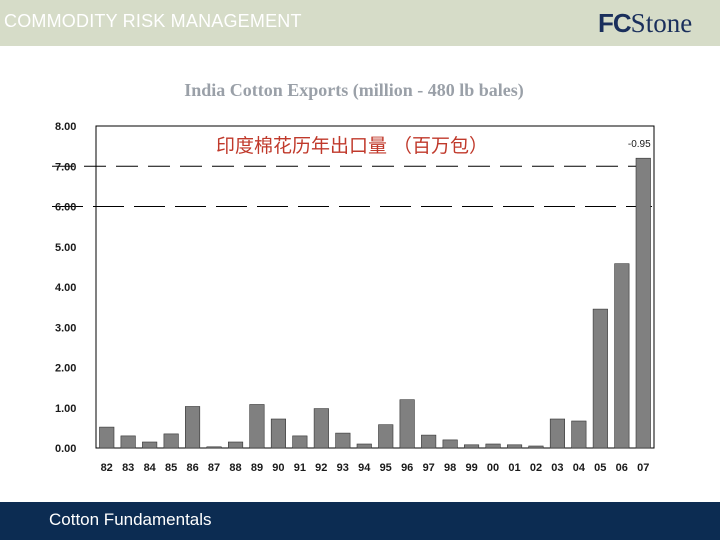 This screenshot has width=720, height=540. I want to click on y-tick-label: 8.00, so click(65, 127).